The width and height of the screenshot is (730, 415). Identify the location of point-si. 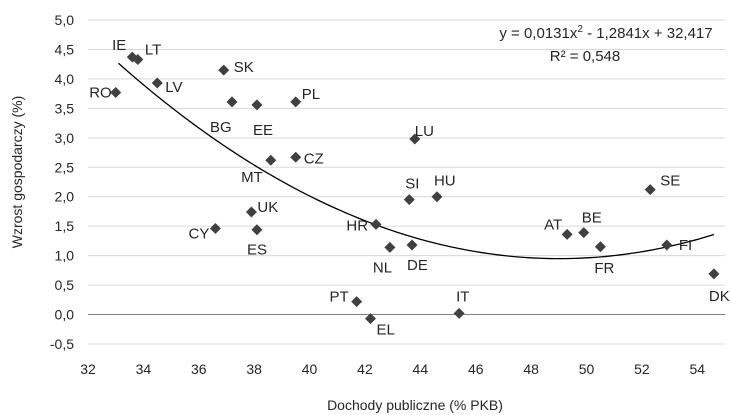
(409, 200).